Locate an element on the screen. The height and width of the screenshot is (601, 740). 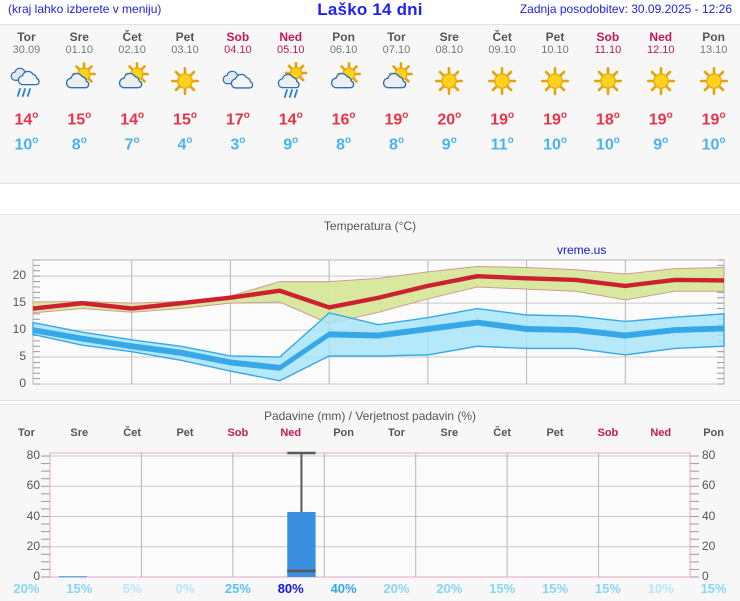
precipitation-probability-label: 40% is located at coordinates (343, 588).